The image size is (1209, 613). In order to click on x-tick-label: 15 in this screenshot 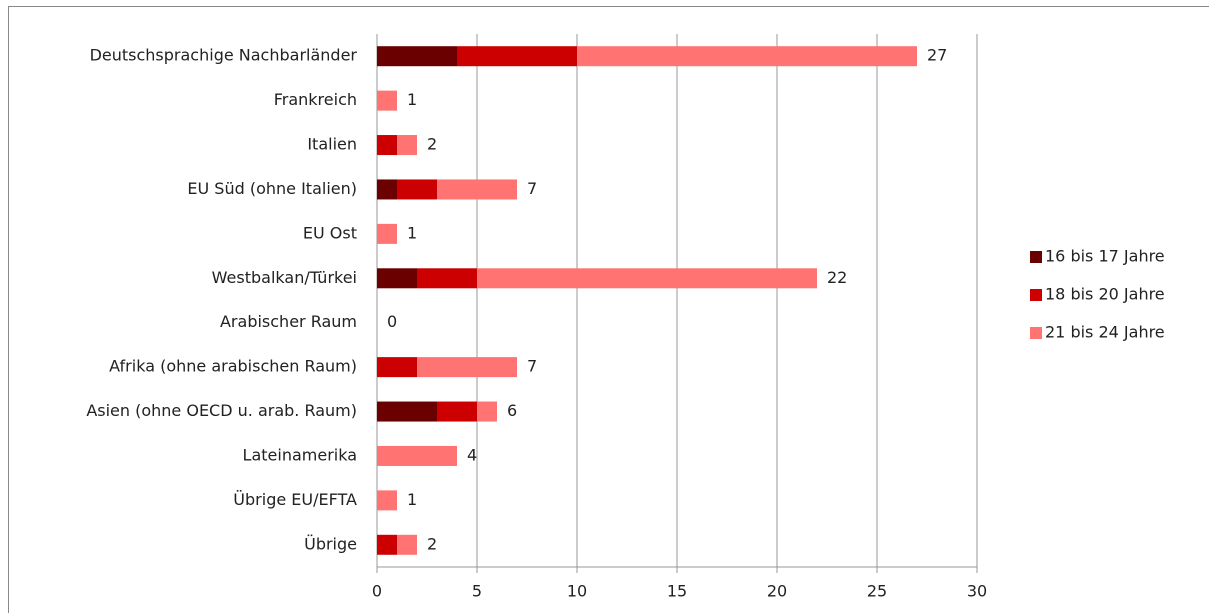, I will do `click(677, 591)`.